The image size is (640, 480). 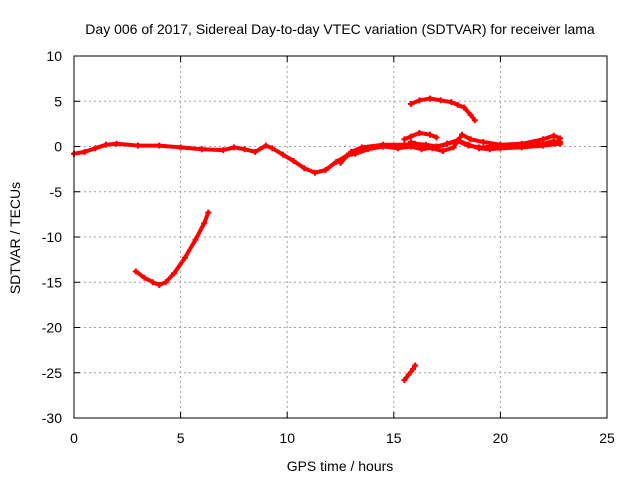 What do you see at coordinates (54, 56) in the screenshot?
I see `y-tick-label: 10` at bounding box center [54, 56].